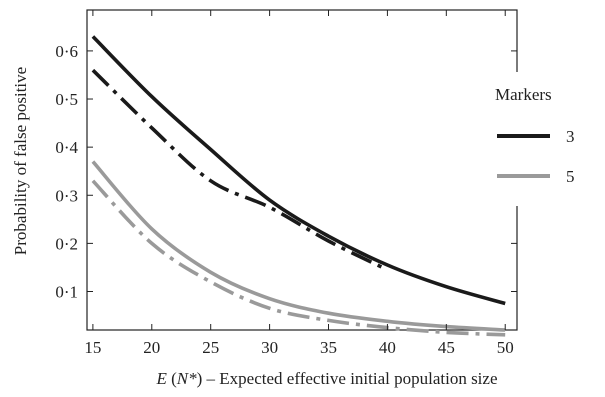 This screenshot has width=605, height=397. What do you see at coordinates (186, 378) in the screenshot?
I see `x-axis-label-nstar: N*` at bounding box center [186, 378].